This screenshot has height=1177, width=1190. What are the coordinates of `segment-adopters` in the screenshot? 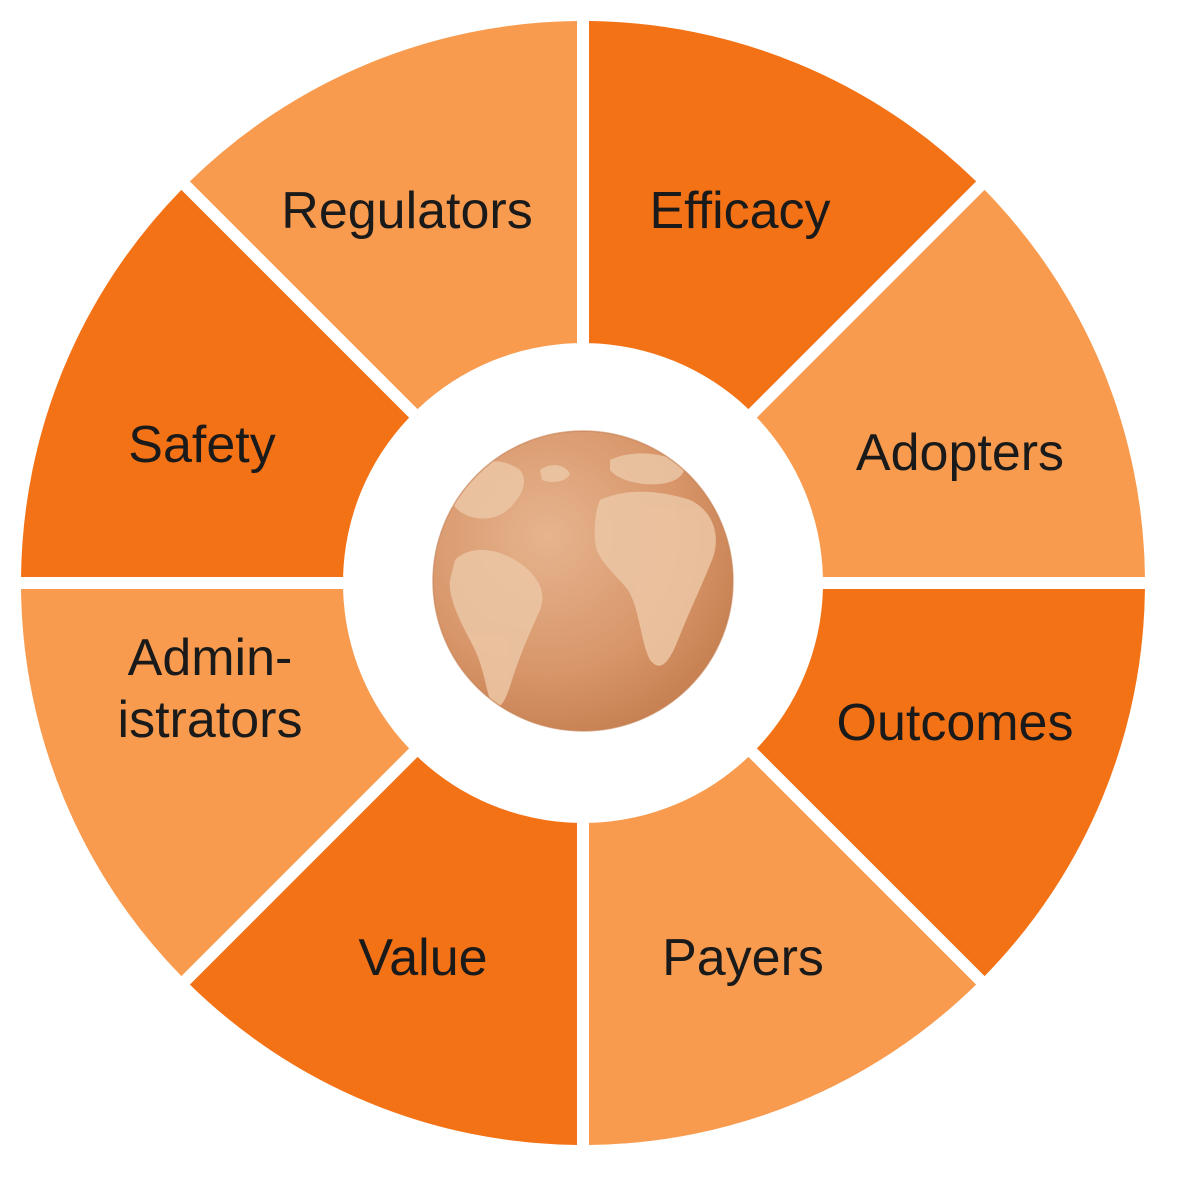 It's located at (783, 215).